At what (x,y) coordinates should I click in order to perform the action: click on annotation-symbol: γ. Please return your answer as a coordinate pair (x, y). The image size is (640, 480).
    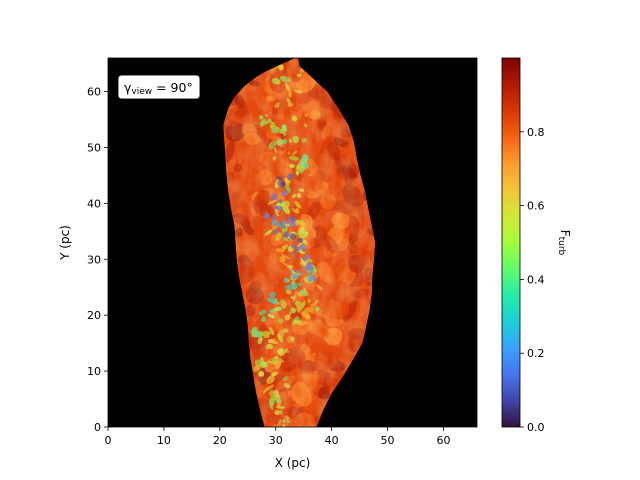
    Looking at the image, I should click on (128, 87).